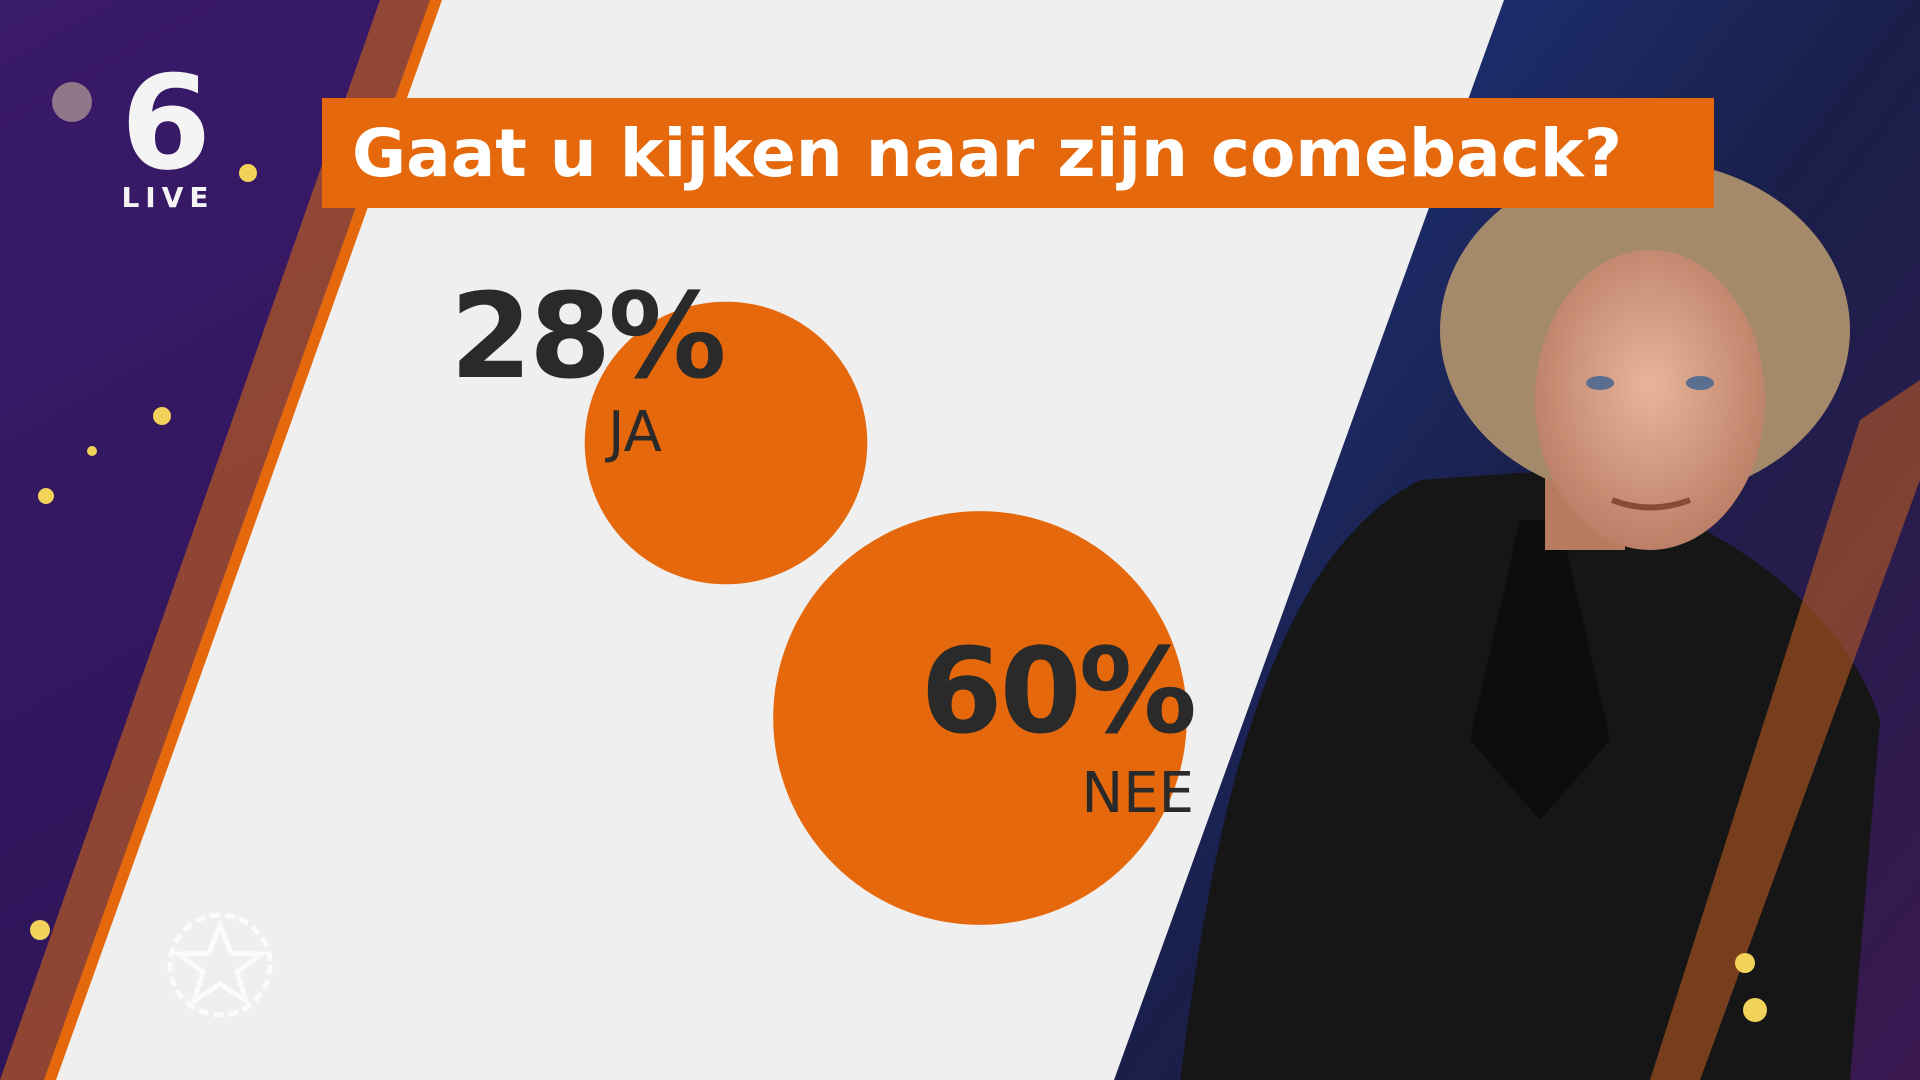  What do you see at coordinates (166, 123) in the screenshot?
I see `logo-number: 6` at bounding box center [166, 123].